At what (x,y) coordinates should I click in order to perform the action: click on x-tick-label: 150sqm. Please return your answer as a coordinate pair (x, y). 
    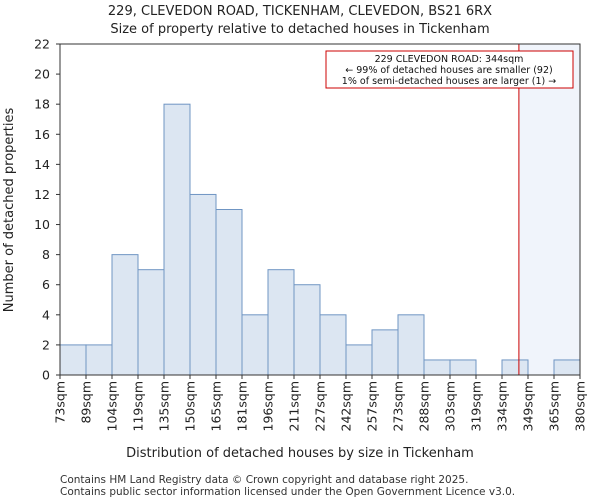
    Looking at the image, I should click on (190, 406).